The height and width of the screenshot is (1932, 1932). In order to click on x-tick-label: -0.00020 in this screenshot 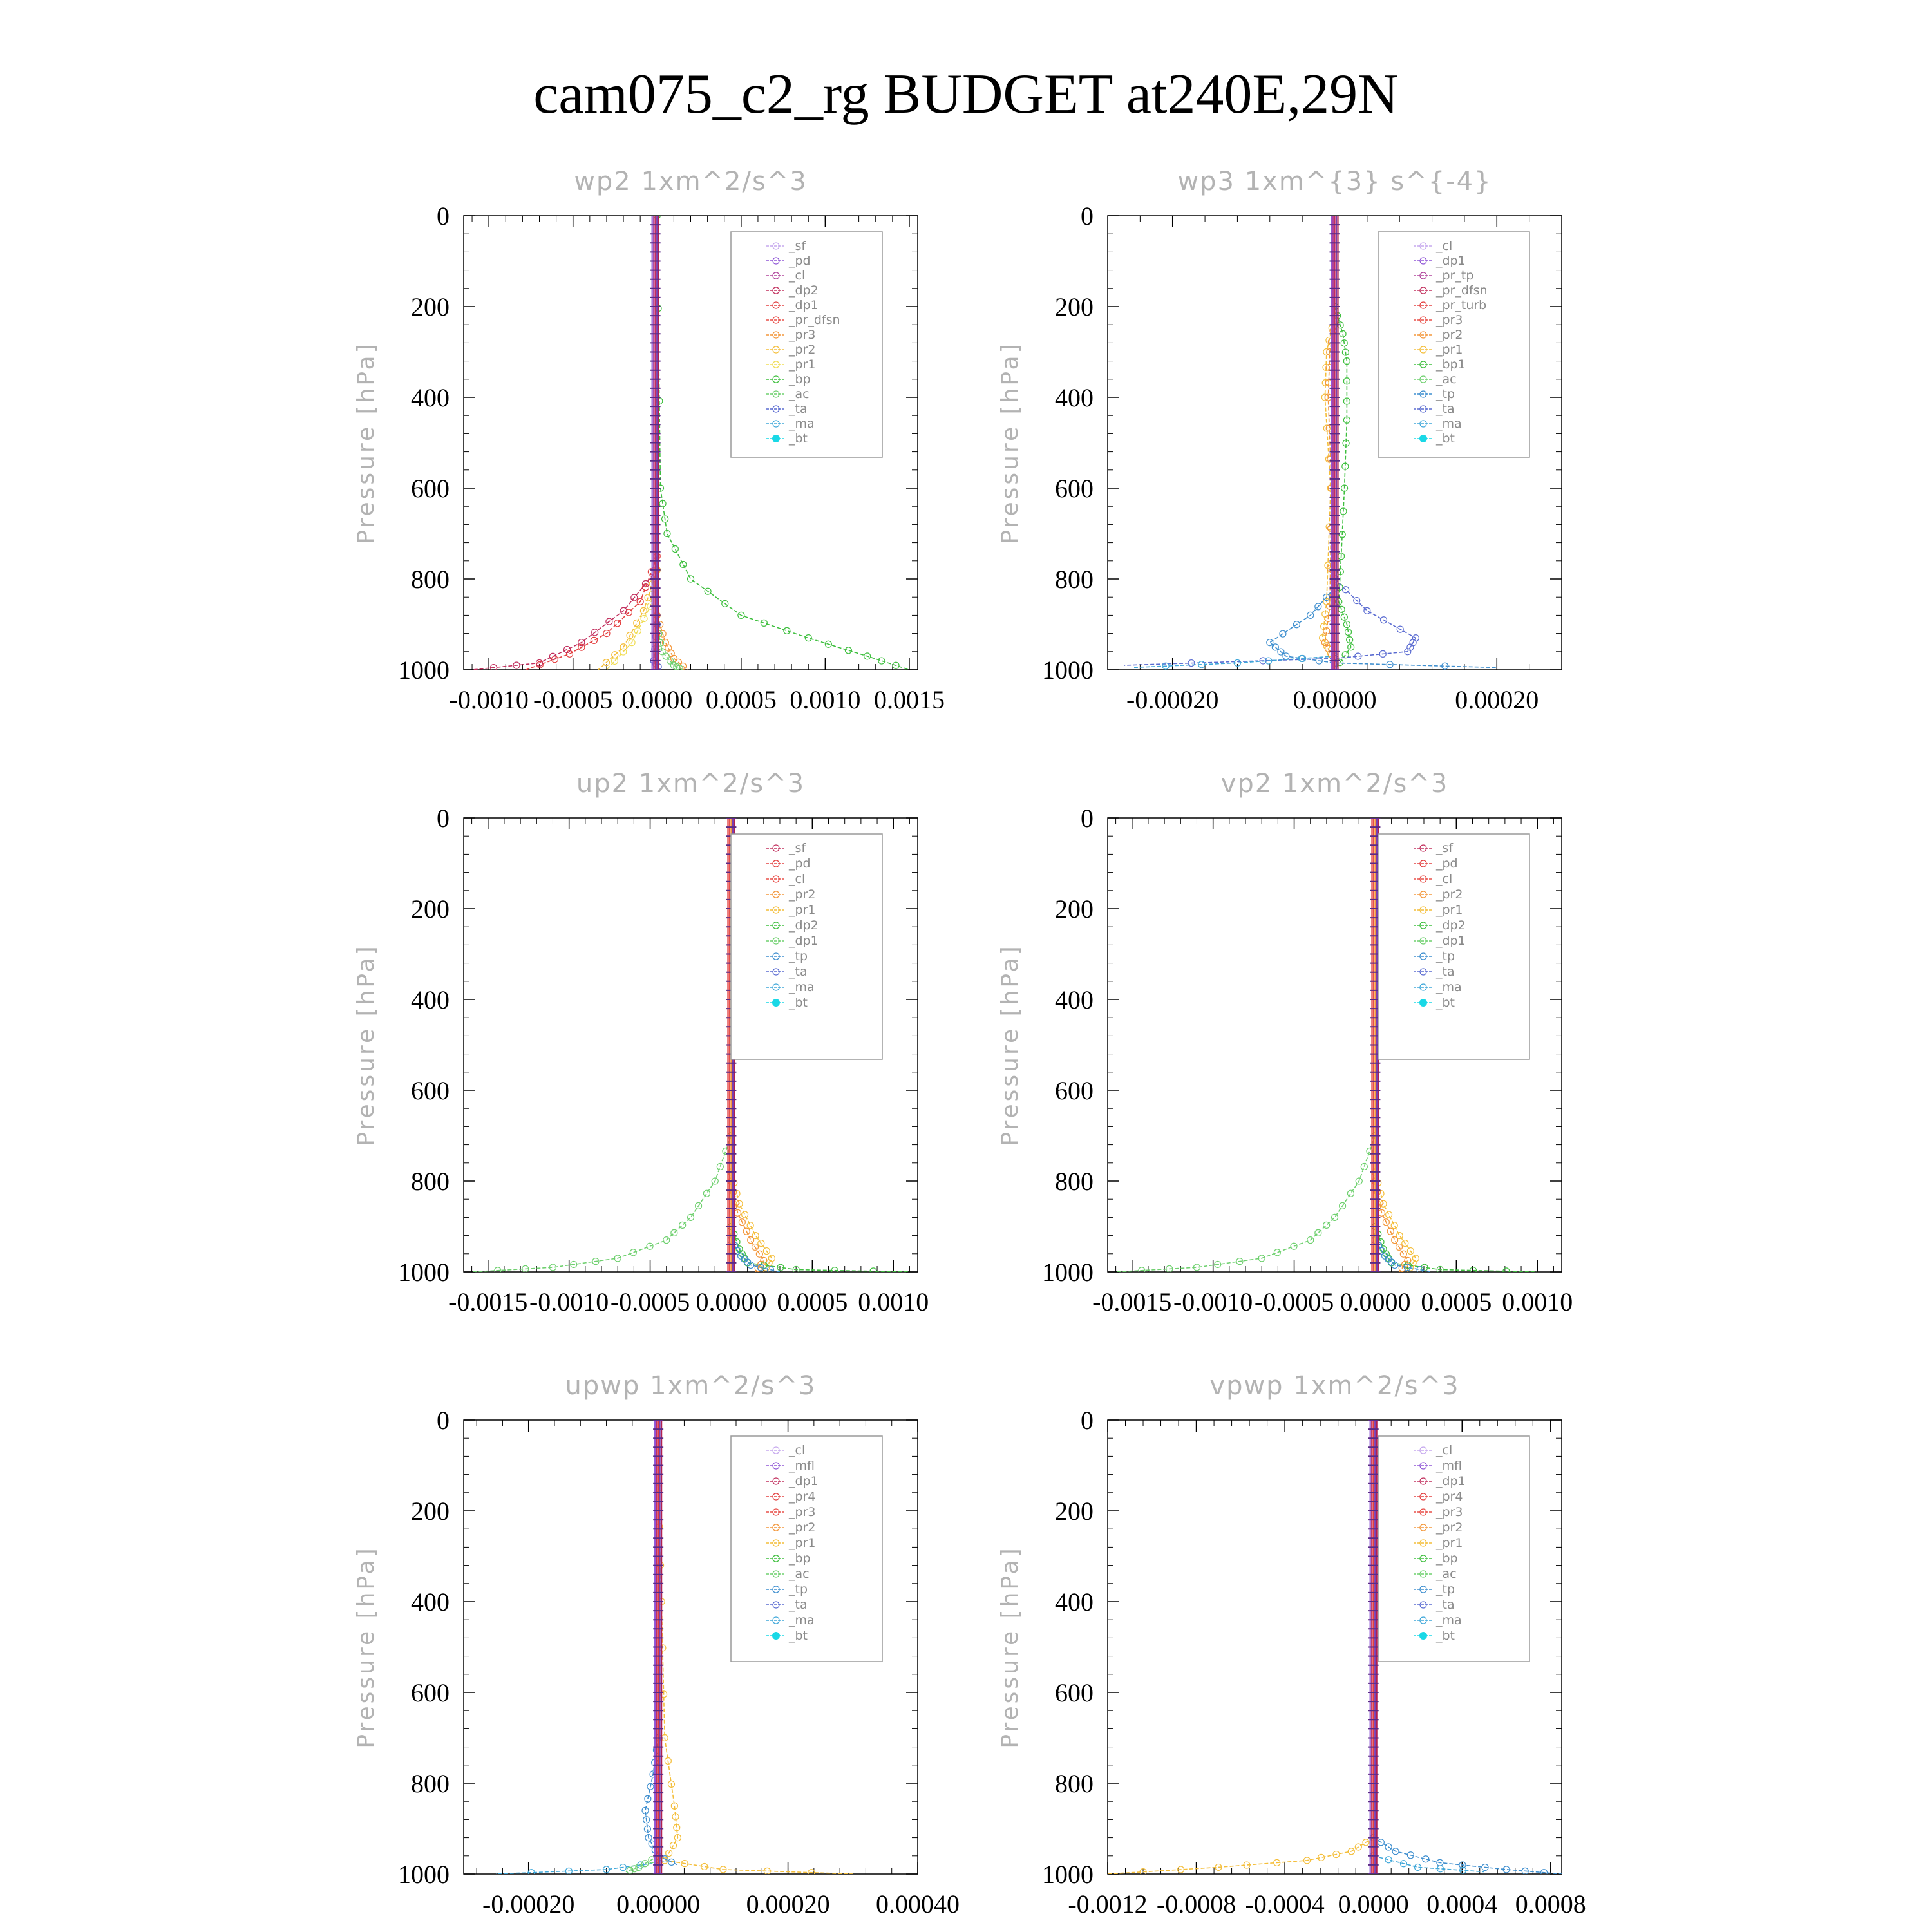, I will do `click(528, 1903)`.